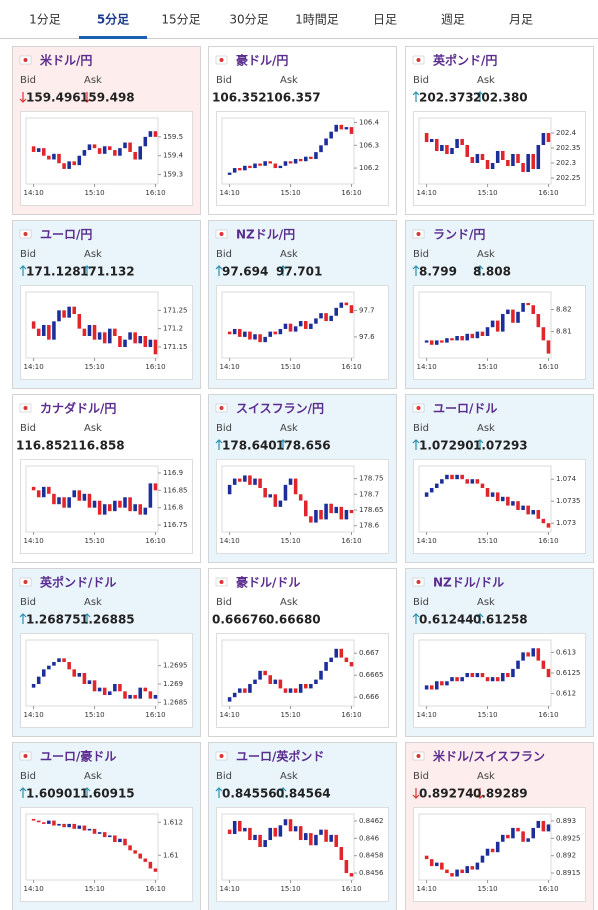  What do you see at coordinates (180, 20) in the screenshot?
I see `tab: 15分足` at bounding box center [180, 20].